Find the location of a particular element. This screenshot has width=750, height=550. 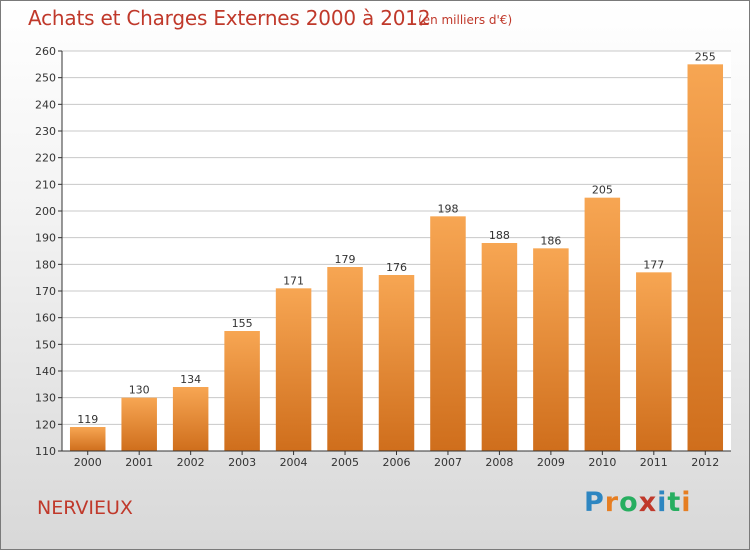

commune-name: NERVIEUX is located at coordinates (85, 508).